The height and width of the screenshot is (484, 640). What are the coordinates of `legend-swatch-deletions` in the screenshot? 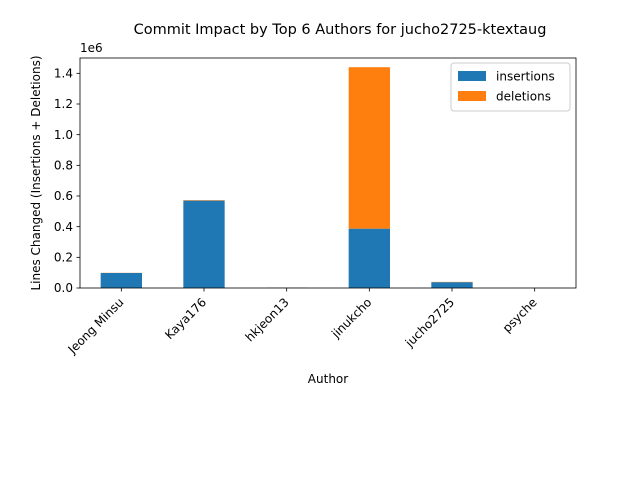 It's located at (472, 96).